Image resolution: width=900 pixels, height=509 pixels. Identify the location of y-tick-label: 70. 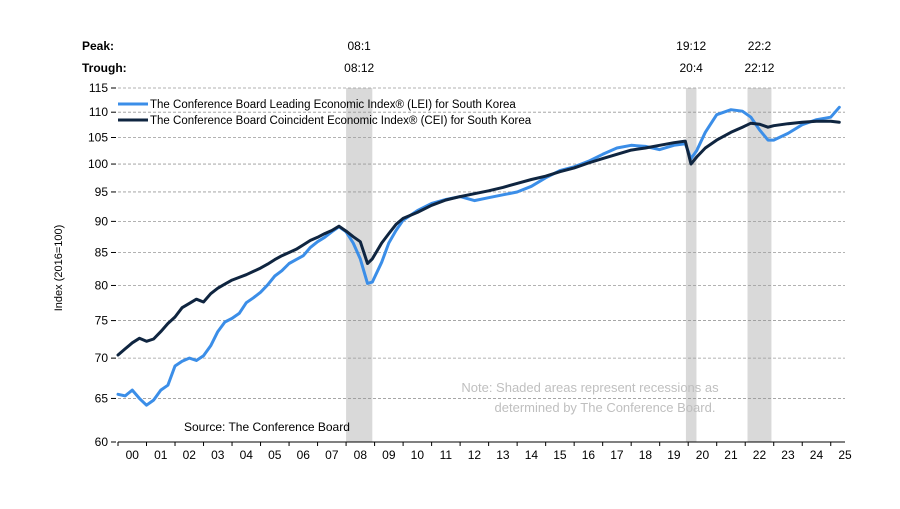
(102, 358).